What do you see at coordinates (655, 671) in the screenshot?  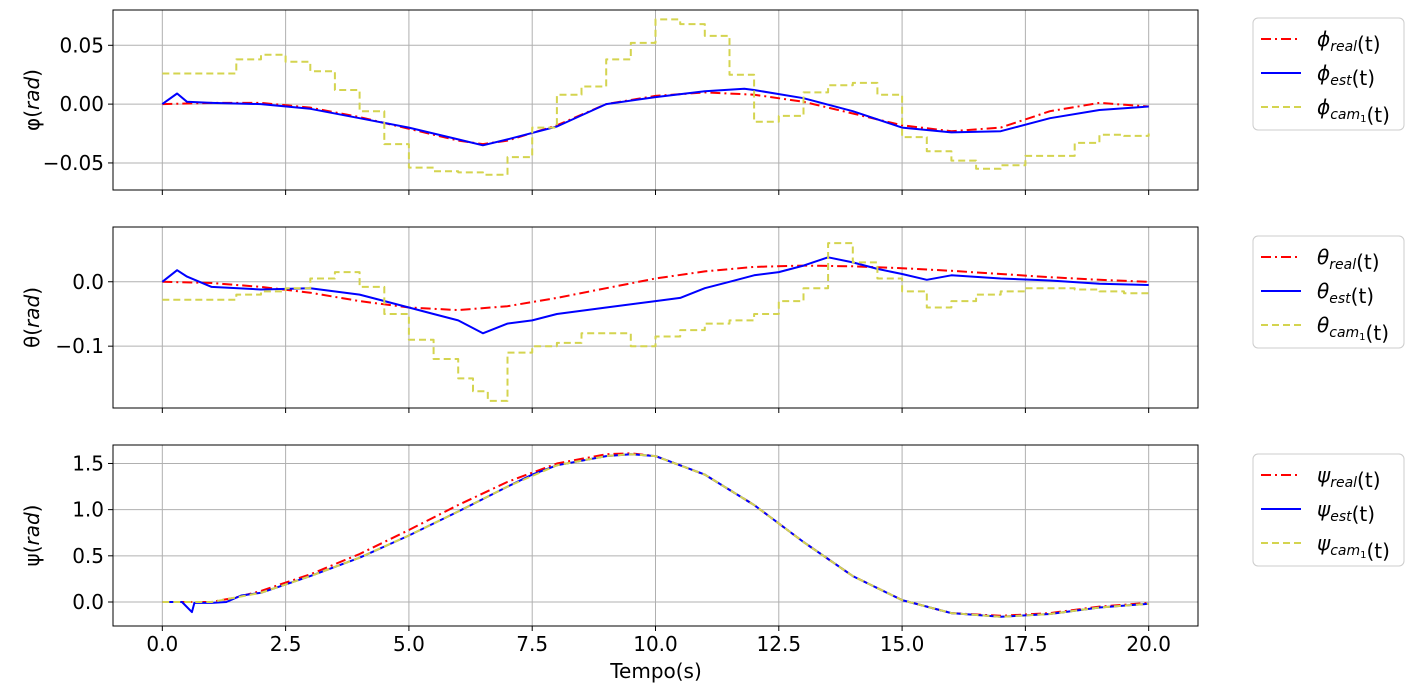 I see `x-axis-label: Tempo(s)` at bounding box center [655, 671].